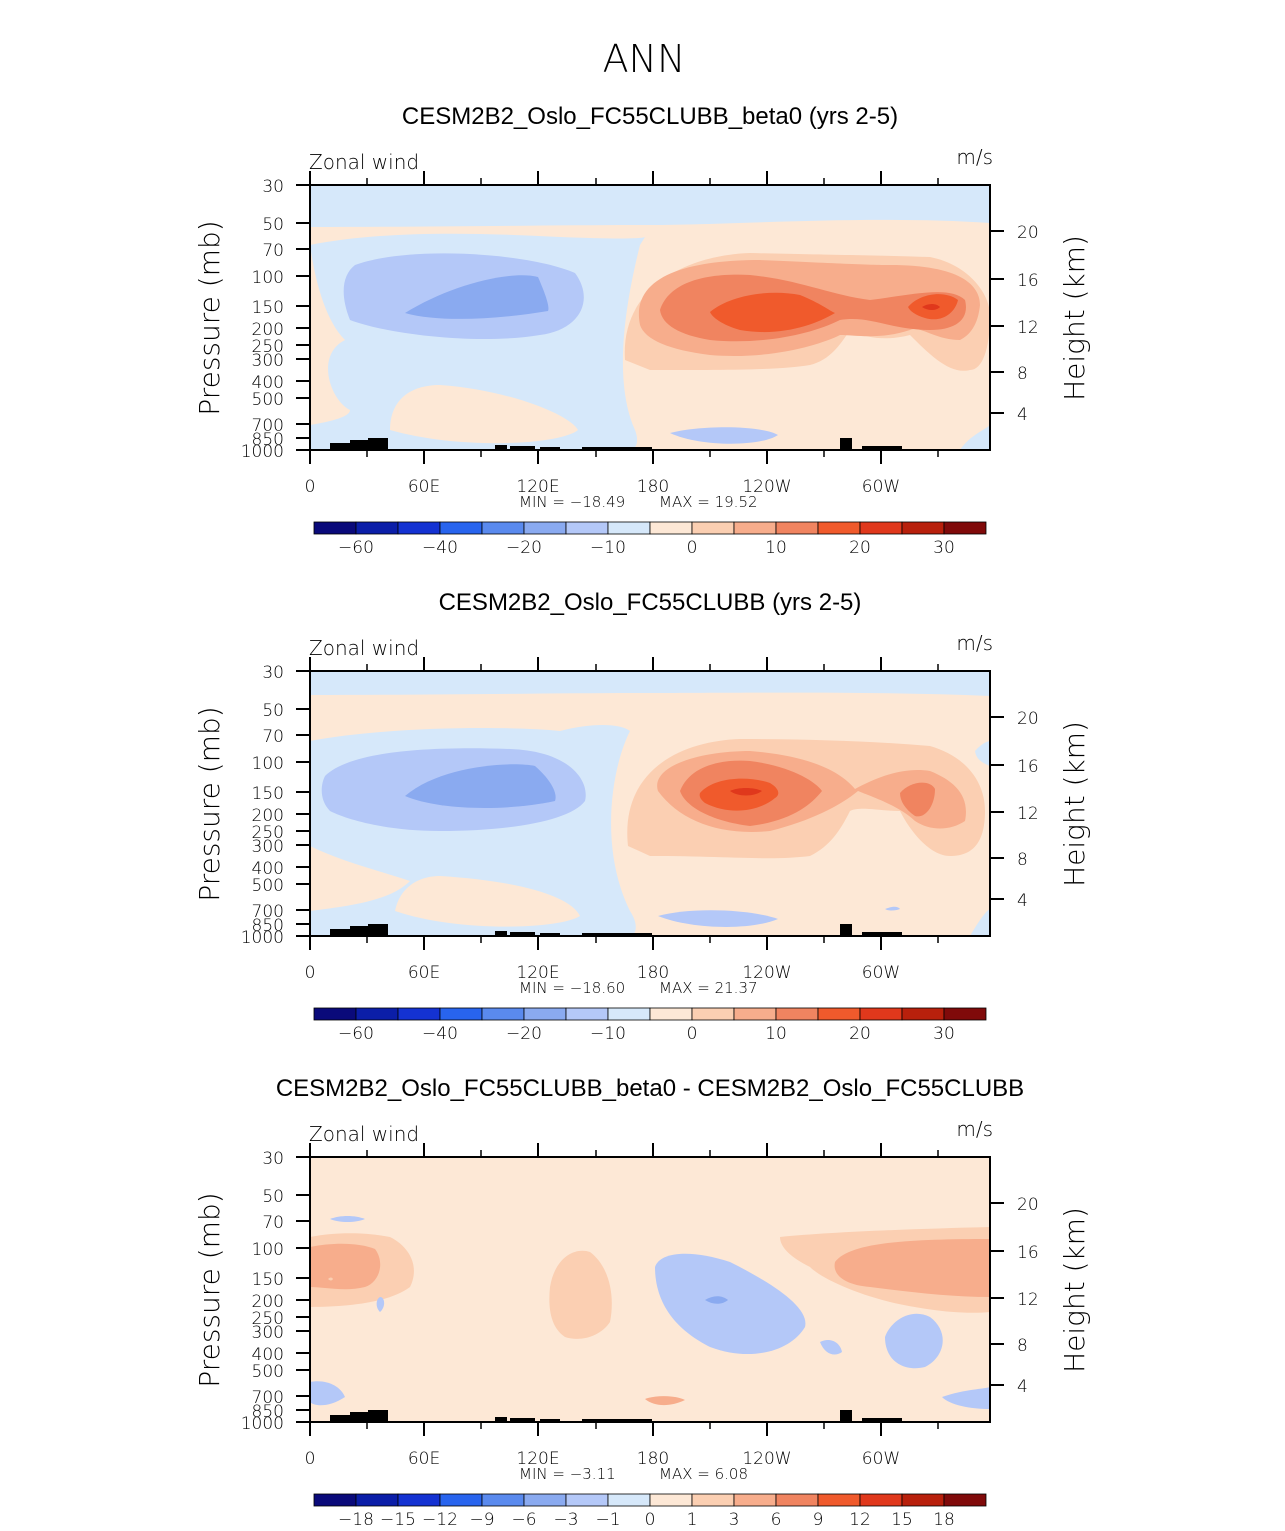  I want to click on y-right-tick-label: 12, so click(1028, 814).